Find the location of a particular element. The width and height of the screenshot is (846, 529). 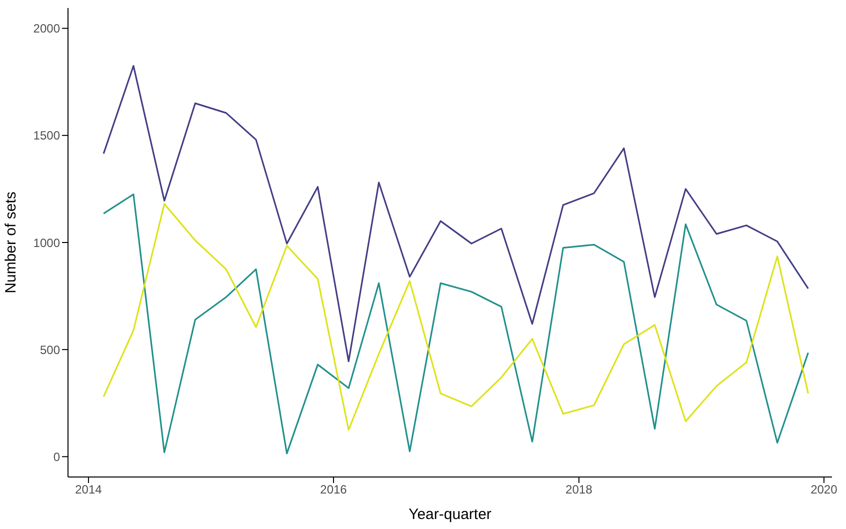

x-tick-label: 2016 is located at coordinates (334, 489).